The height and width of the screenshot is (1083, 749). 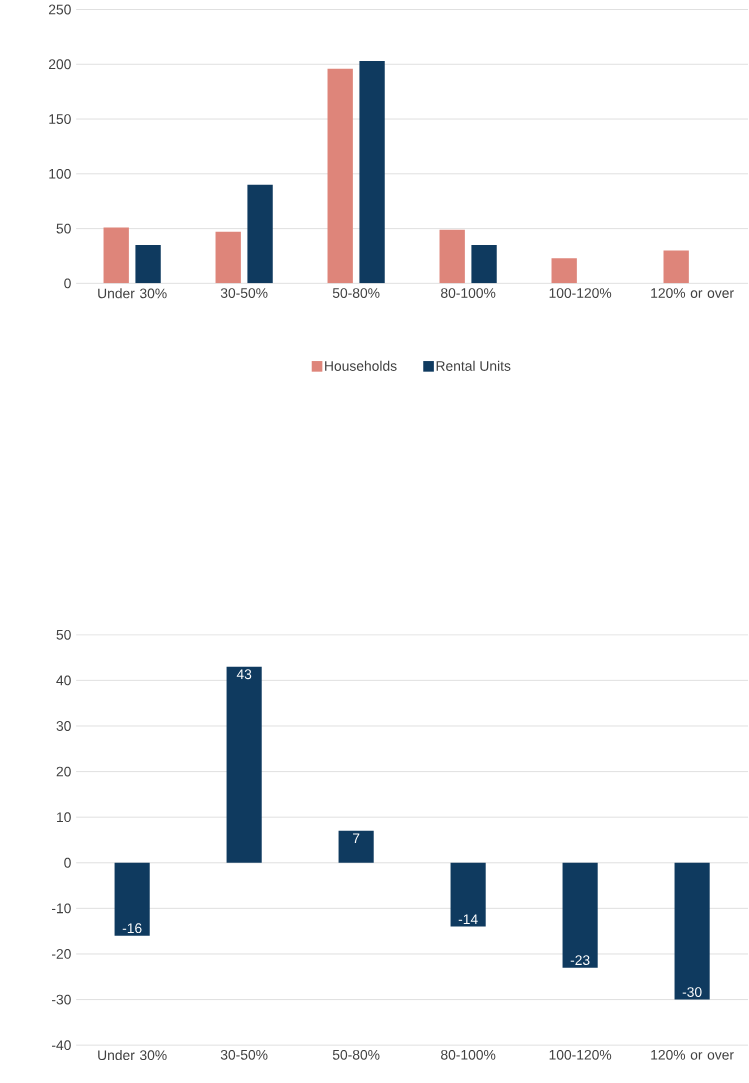 I want to click on y-tick-label: 10, so click(x=64, y=817).